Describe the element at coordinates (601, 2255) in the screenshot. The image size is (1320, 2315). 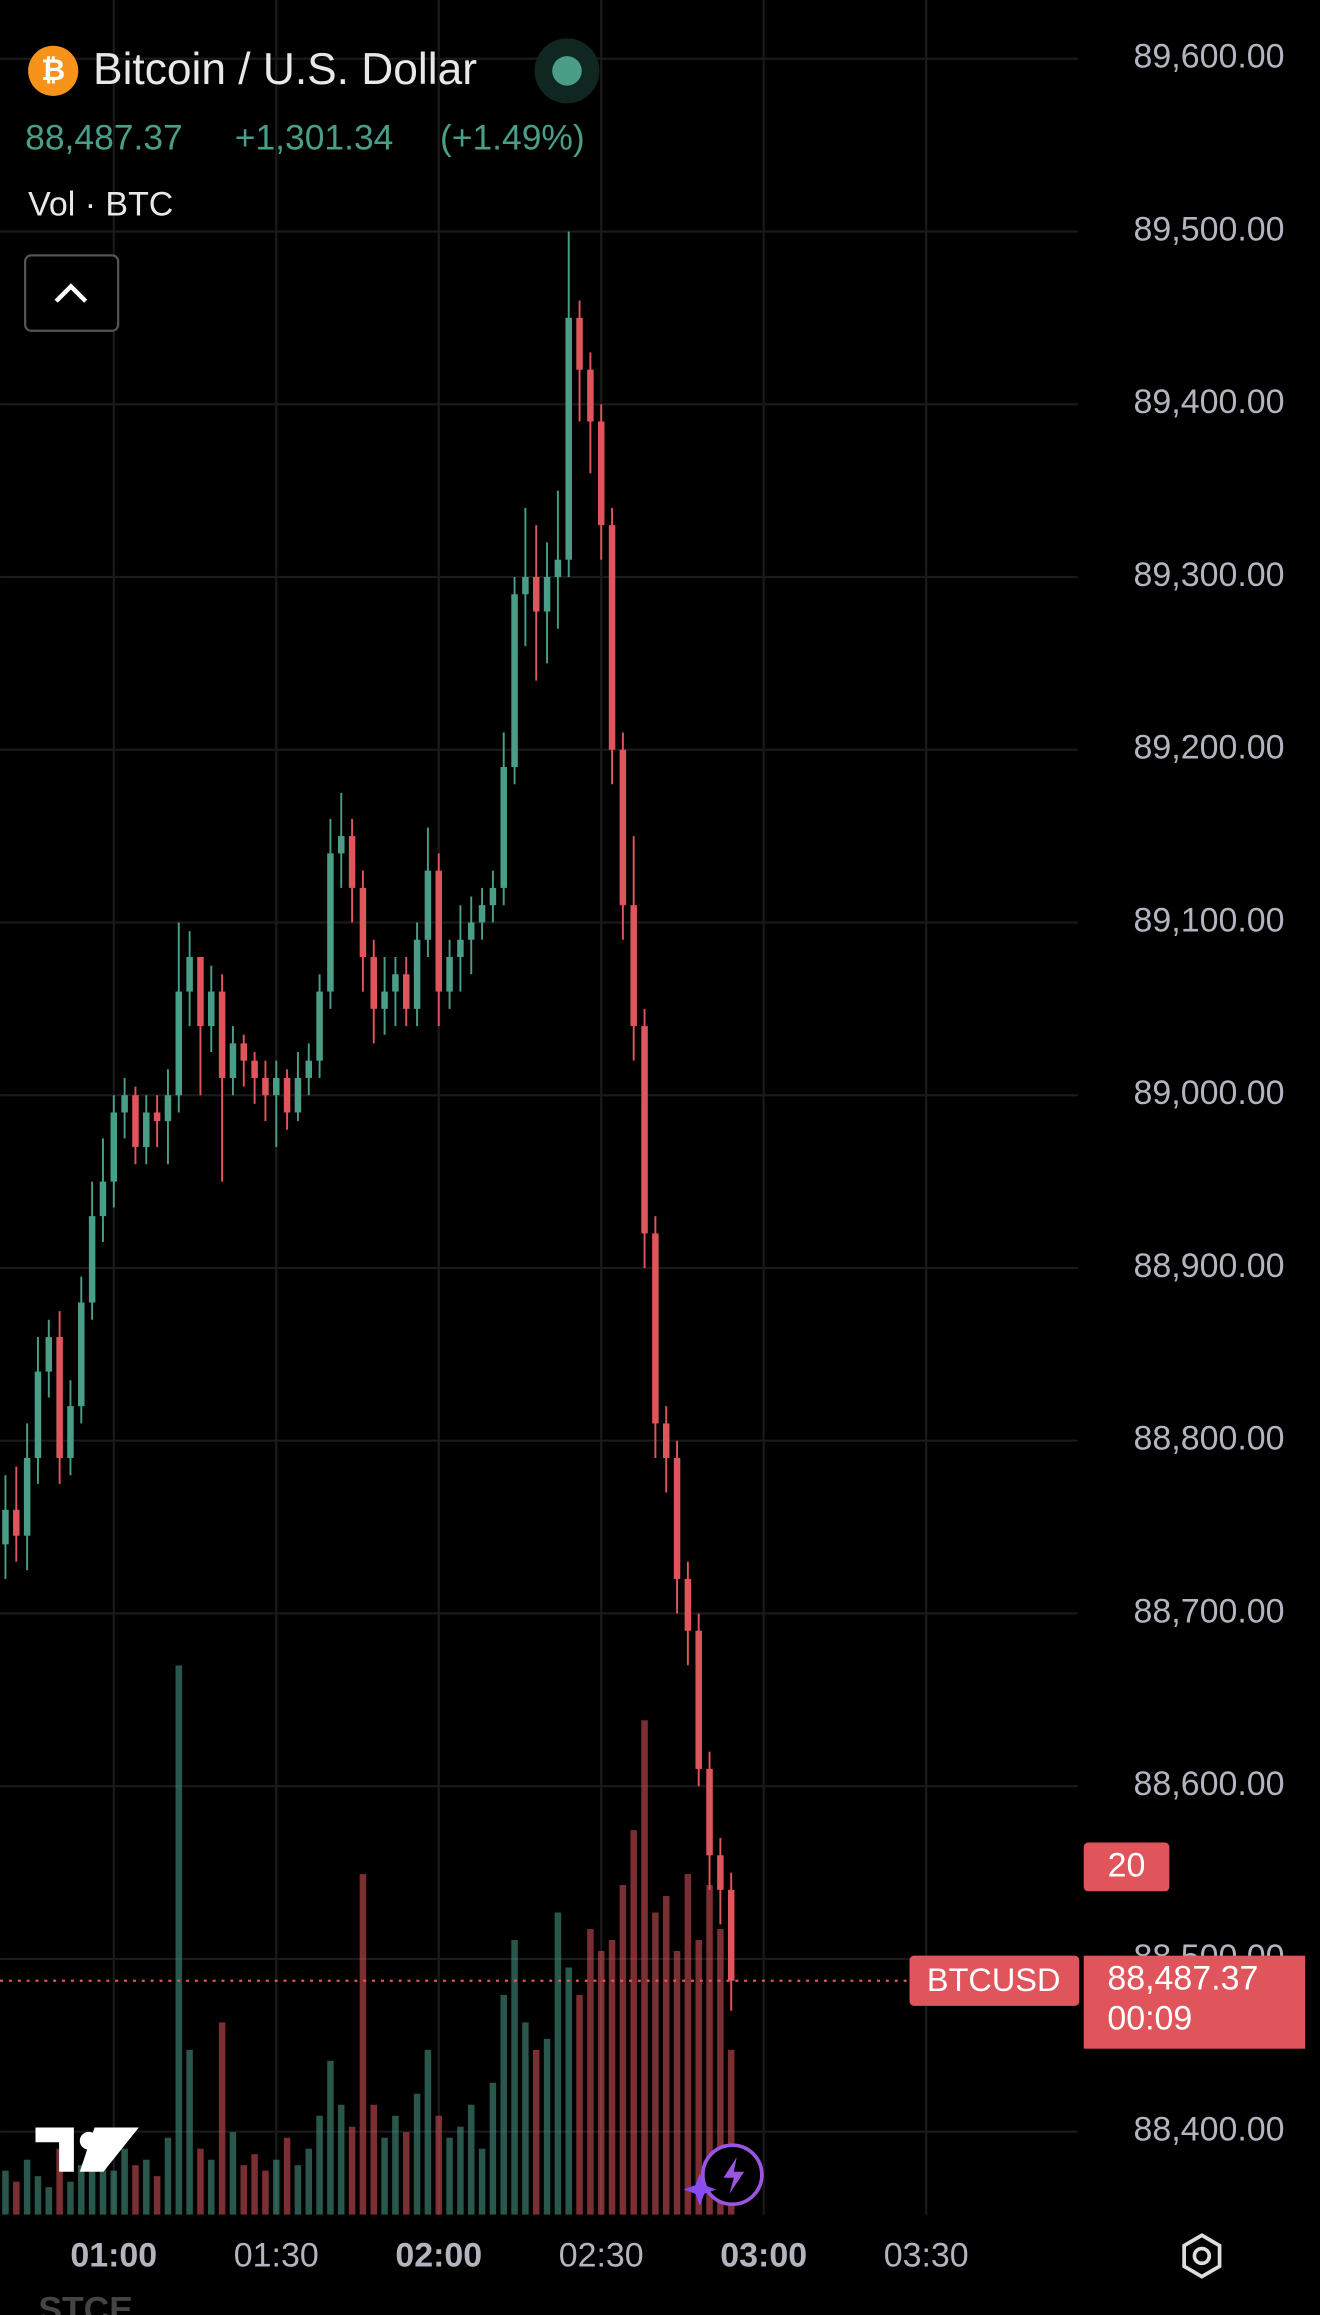
I see `x-tick-label: 02:30` at that location.